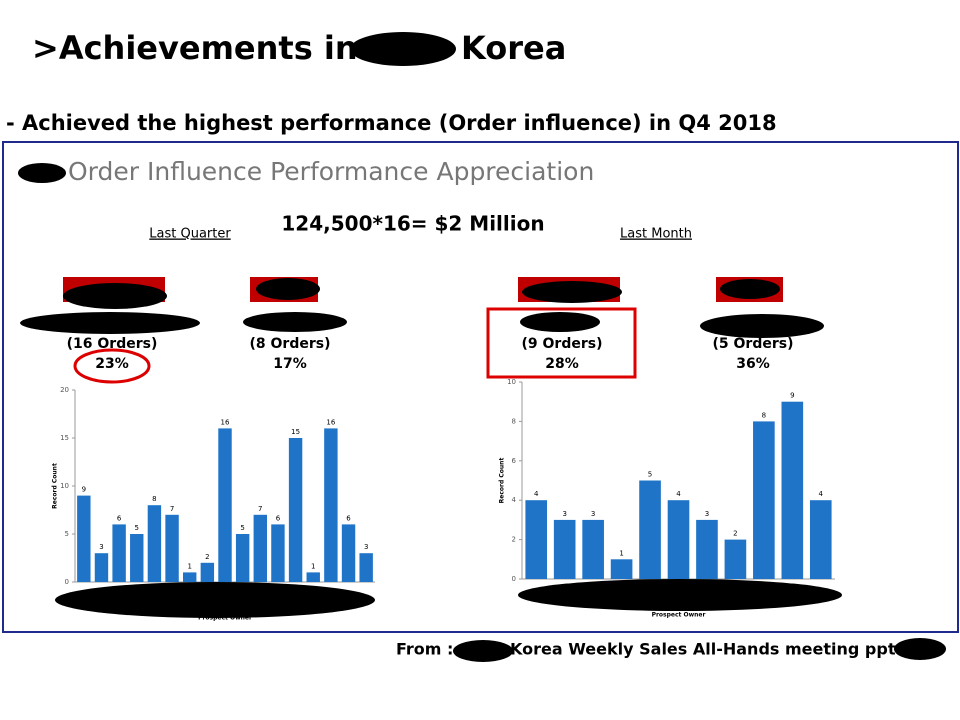 This screenshot has height=720, width=960. I want to click on y-tick-label: 8, so click(514, 421).